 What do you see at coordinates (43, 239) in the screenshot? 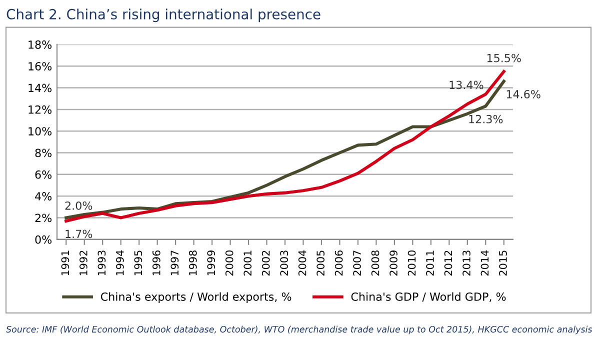
I see `y-tick-label: 0%` at bounding box center [43, 239].